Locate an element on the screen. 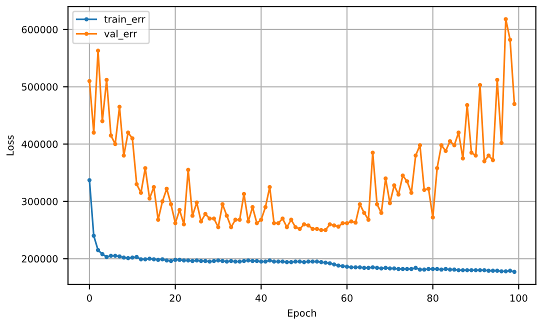 The image size is (544, 327). x-tick-label: 0 is located at coordinates (89, 298).